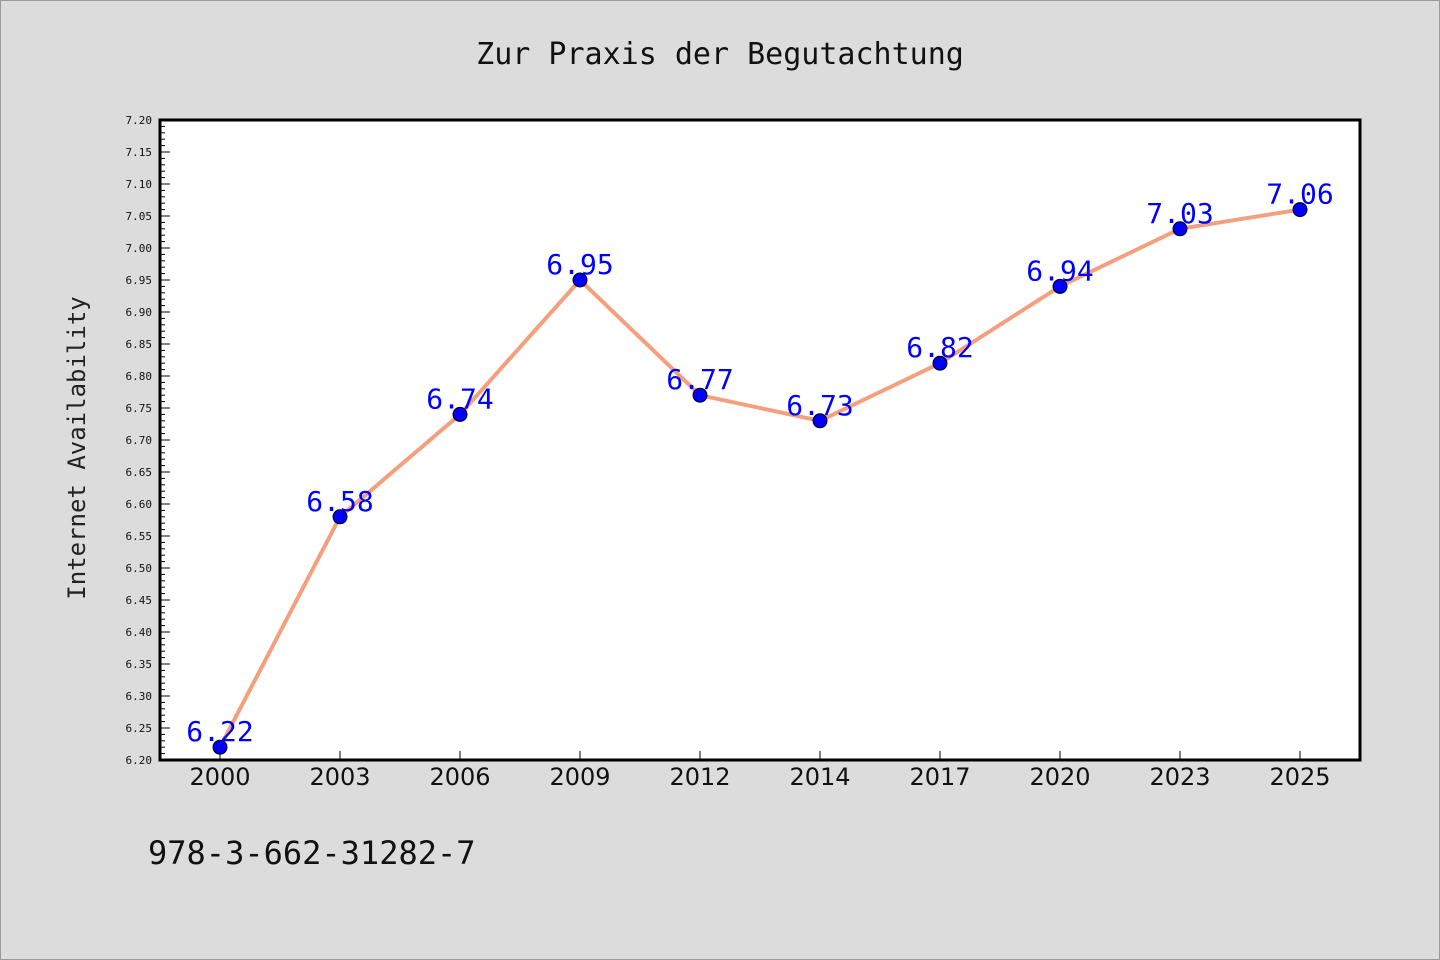 This screenshot has height=960, width=1440. I want to click on y-tick-label: 6.55, so click(139, 536).